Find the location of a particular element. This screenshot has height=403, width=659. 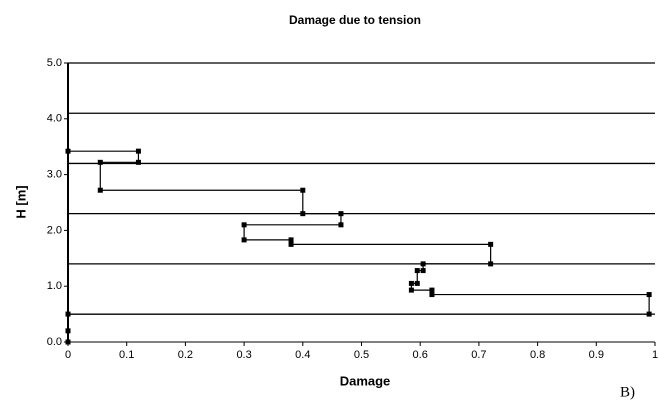

y-axis-label: H [m] is located at coordinates (20, 201).